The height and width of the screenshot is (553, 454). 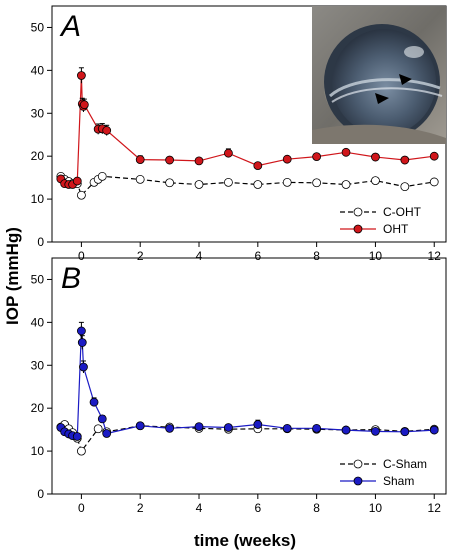 What do you see at coordinates (396, 229) in the screenshot?
I see `legend-label: OHT` at bounding box center [396, 229].